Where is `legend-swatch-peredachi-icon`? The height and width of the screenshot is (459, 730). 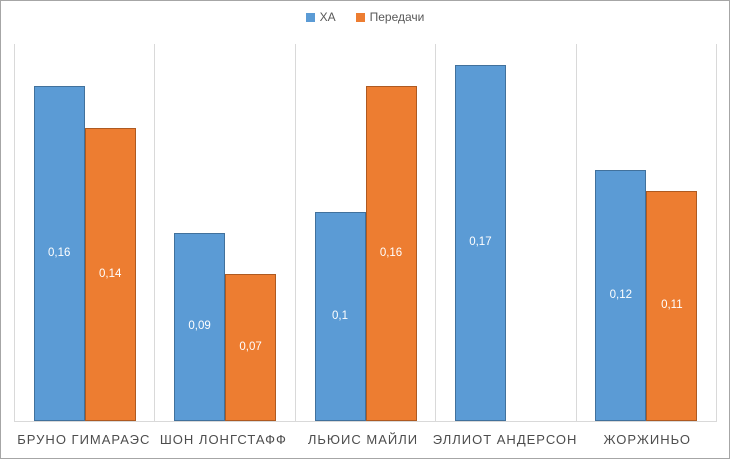 legend-swatch-peredachi-icon is located at coordinates (360, 17).